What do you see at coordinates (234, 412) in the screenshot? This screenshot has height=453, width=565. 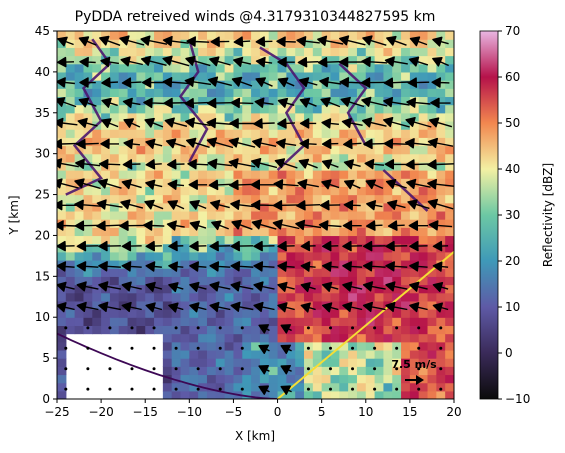 I see `x-tick-label: −5` at bounding box center [234, 412].